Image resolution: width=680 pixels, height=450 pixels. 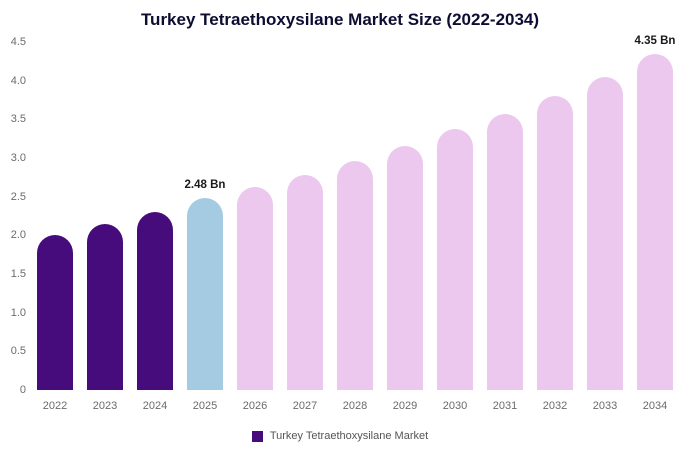 What do you see at coordinates (455, 406) in the screenshot?
I see `x-axis-label-2030: 2030` at bounding box center [455, 406].